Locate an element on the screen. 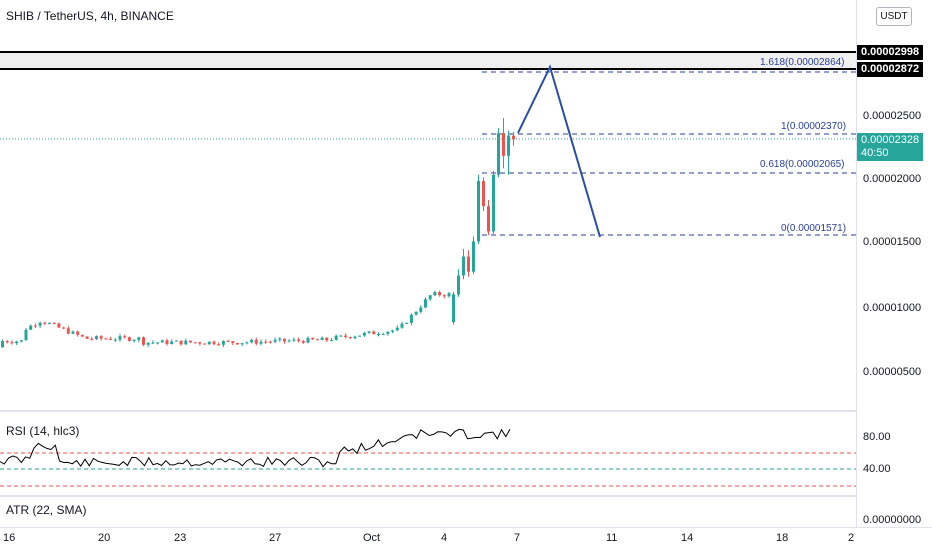 The height and width of the screenshot is (551, 932). atr-title: ATR (22, SMA) is located at coordinates (46, 510).